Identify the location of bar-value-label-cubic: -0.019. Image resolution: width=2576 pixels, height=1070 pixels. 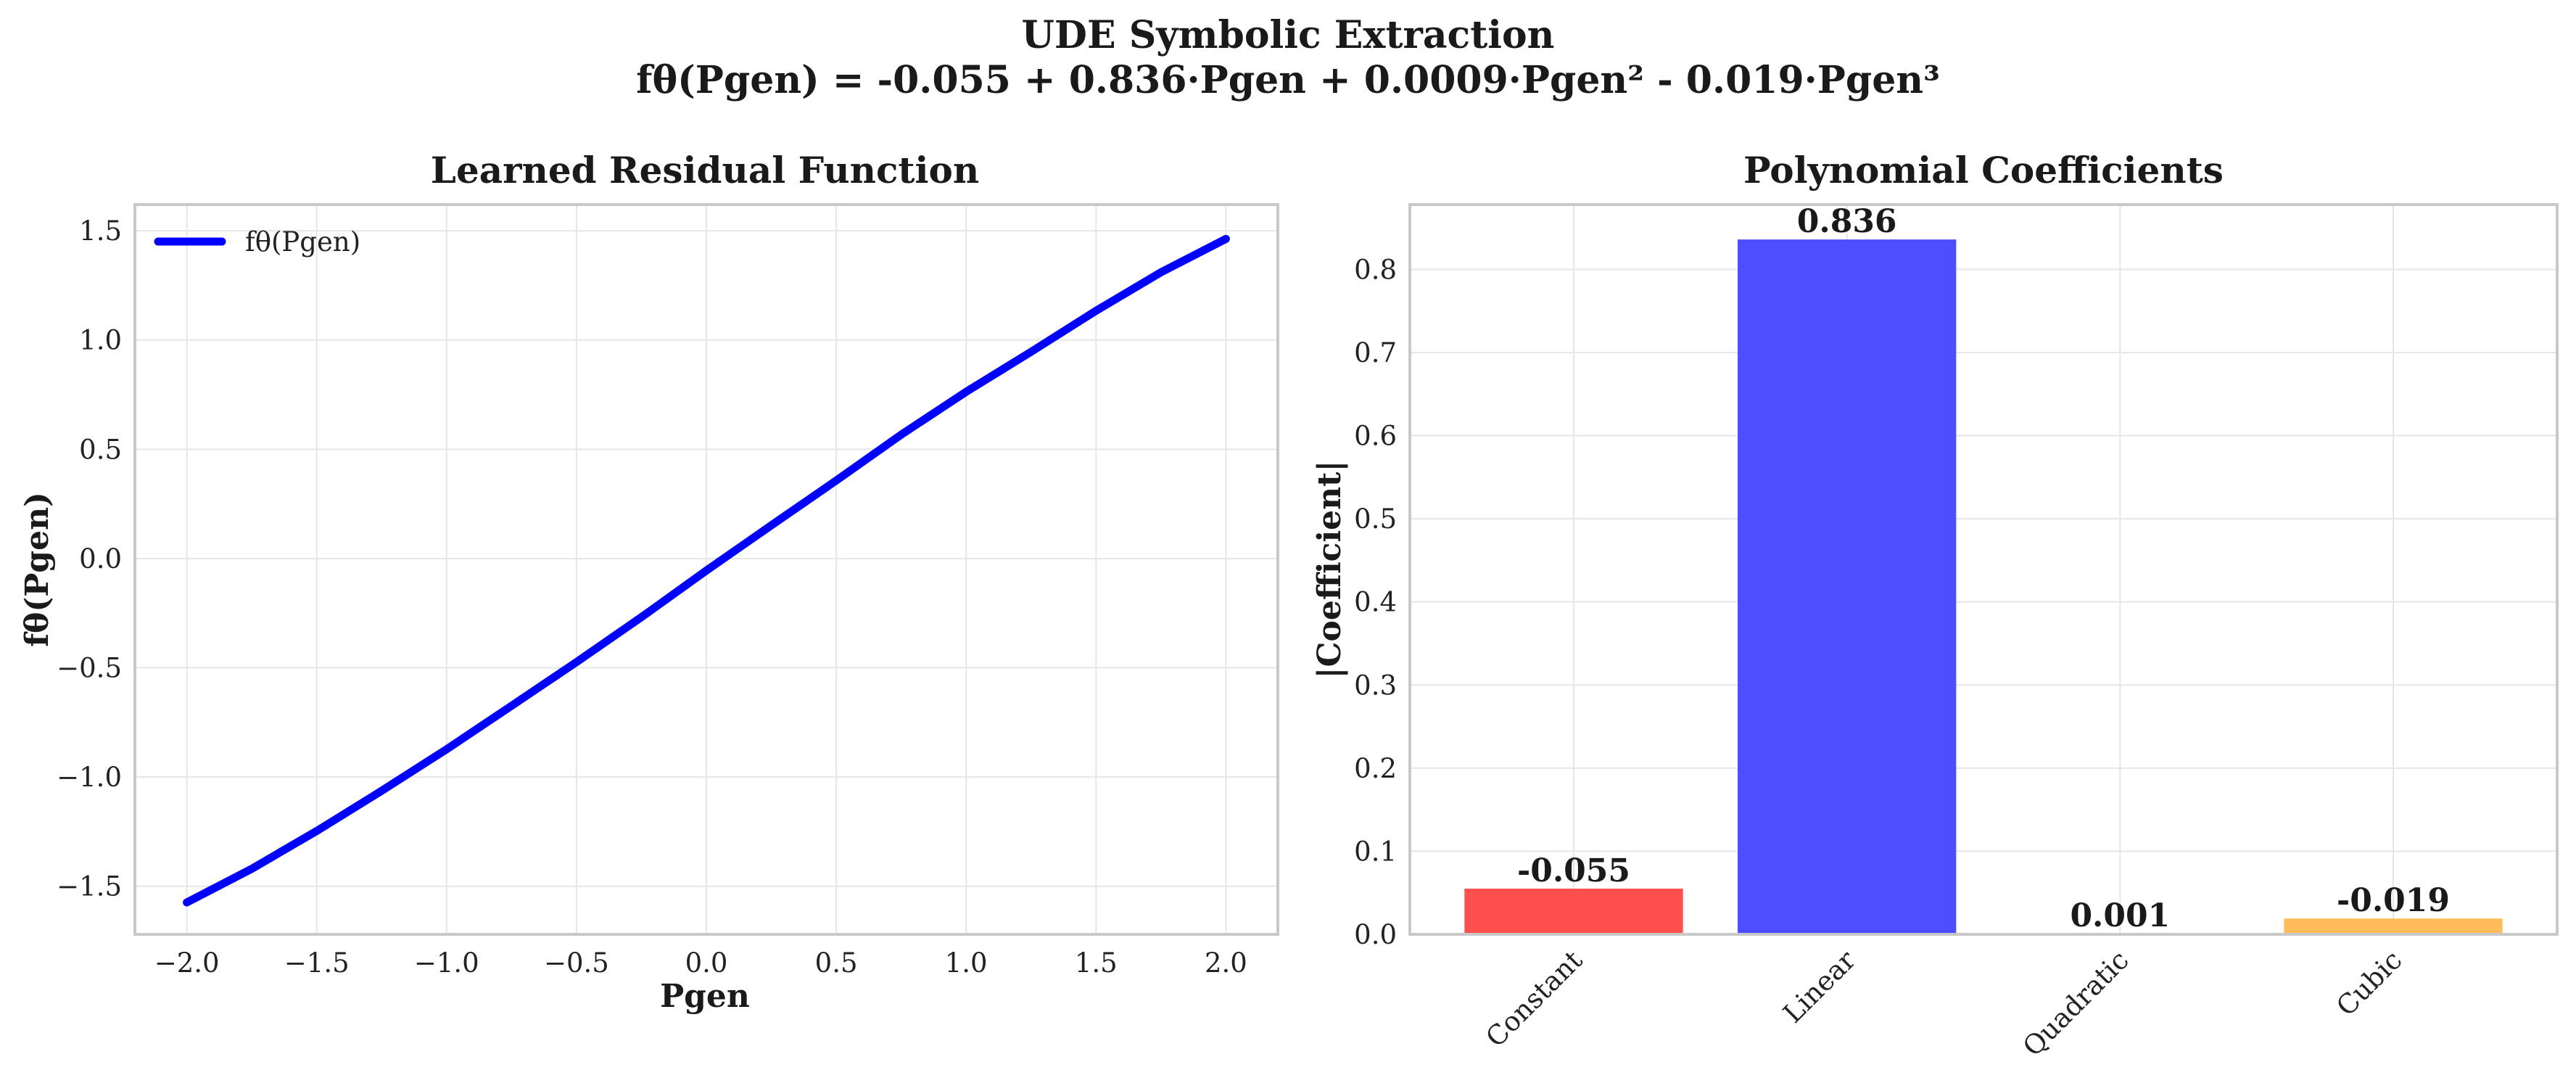
(2393, 901).